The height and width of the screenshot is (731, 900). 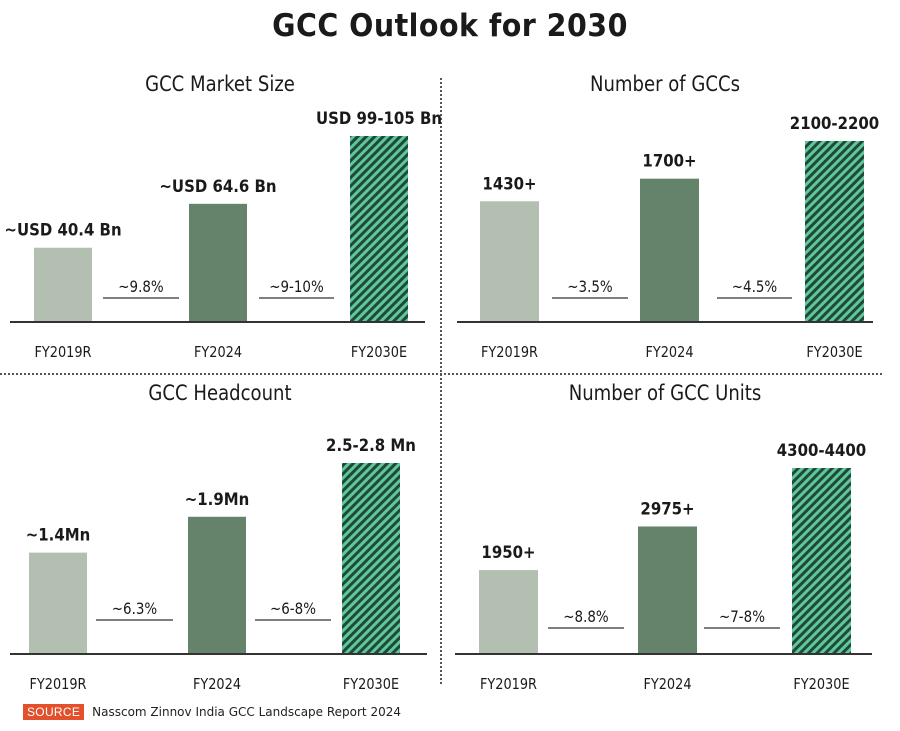 I want to click on panel-title: Number of GCCs, so click(x=665, y=84).